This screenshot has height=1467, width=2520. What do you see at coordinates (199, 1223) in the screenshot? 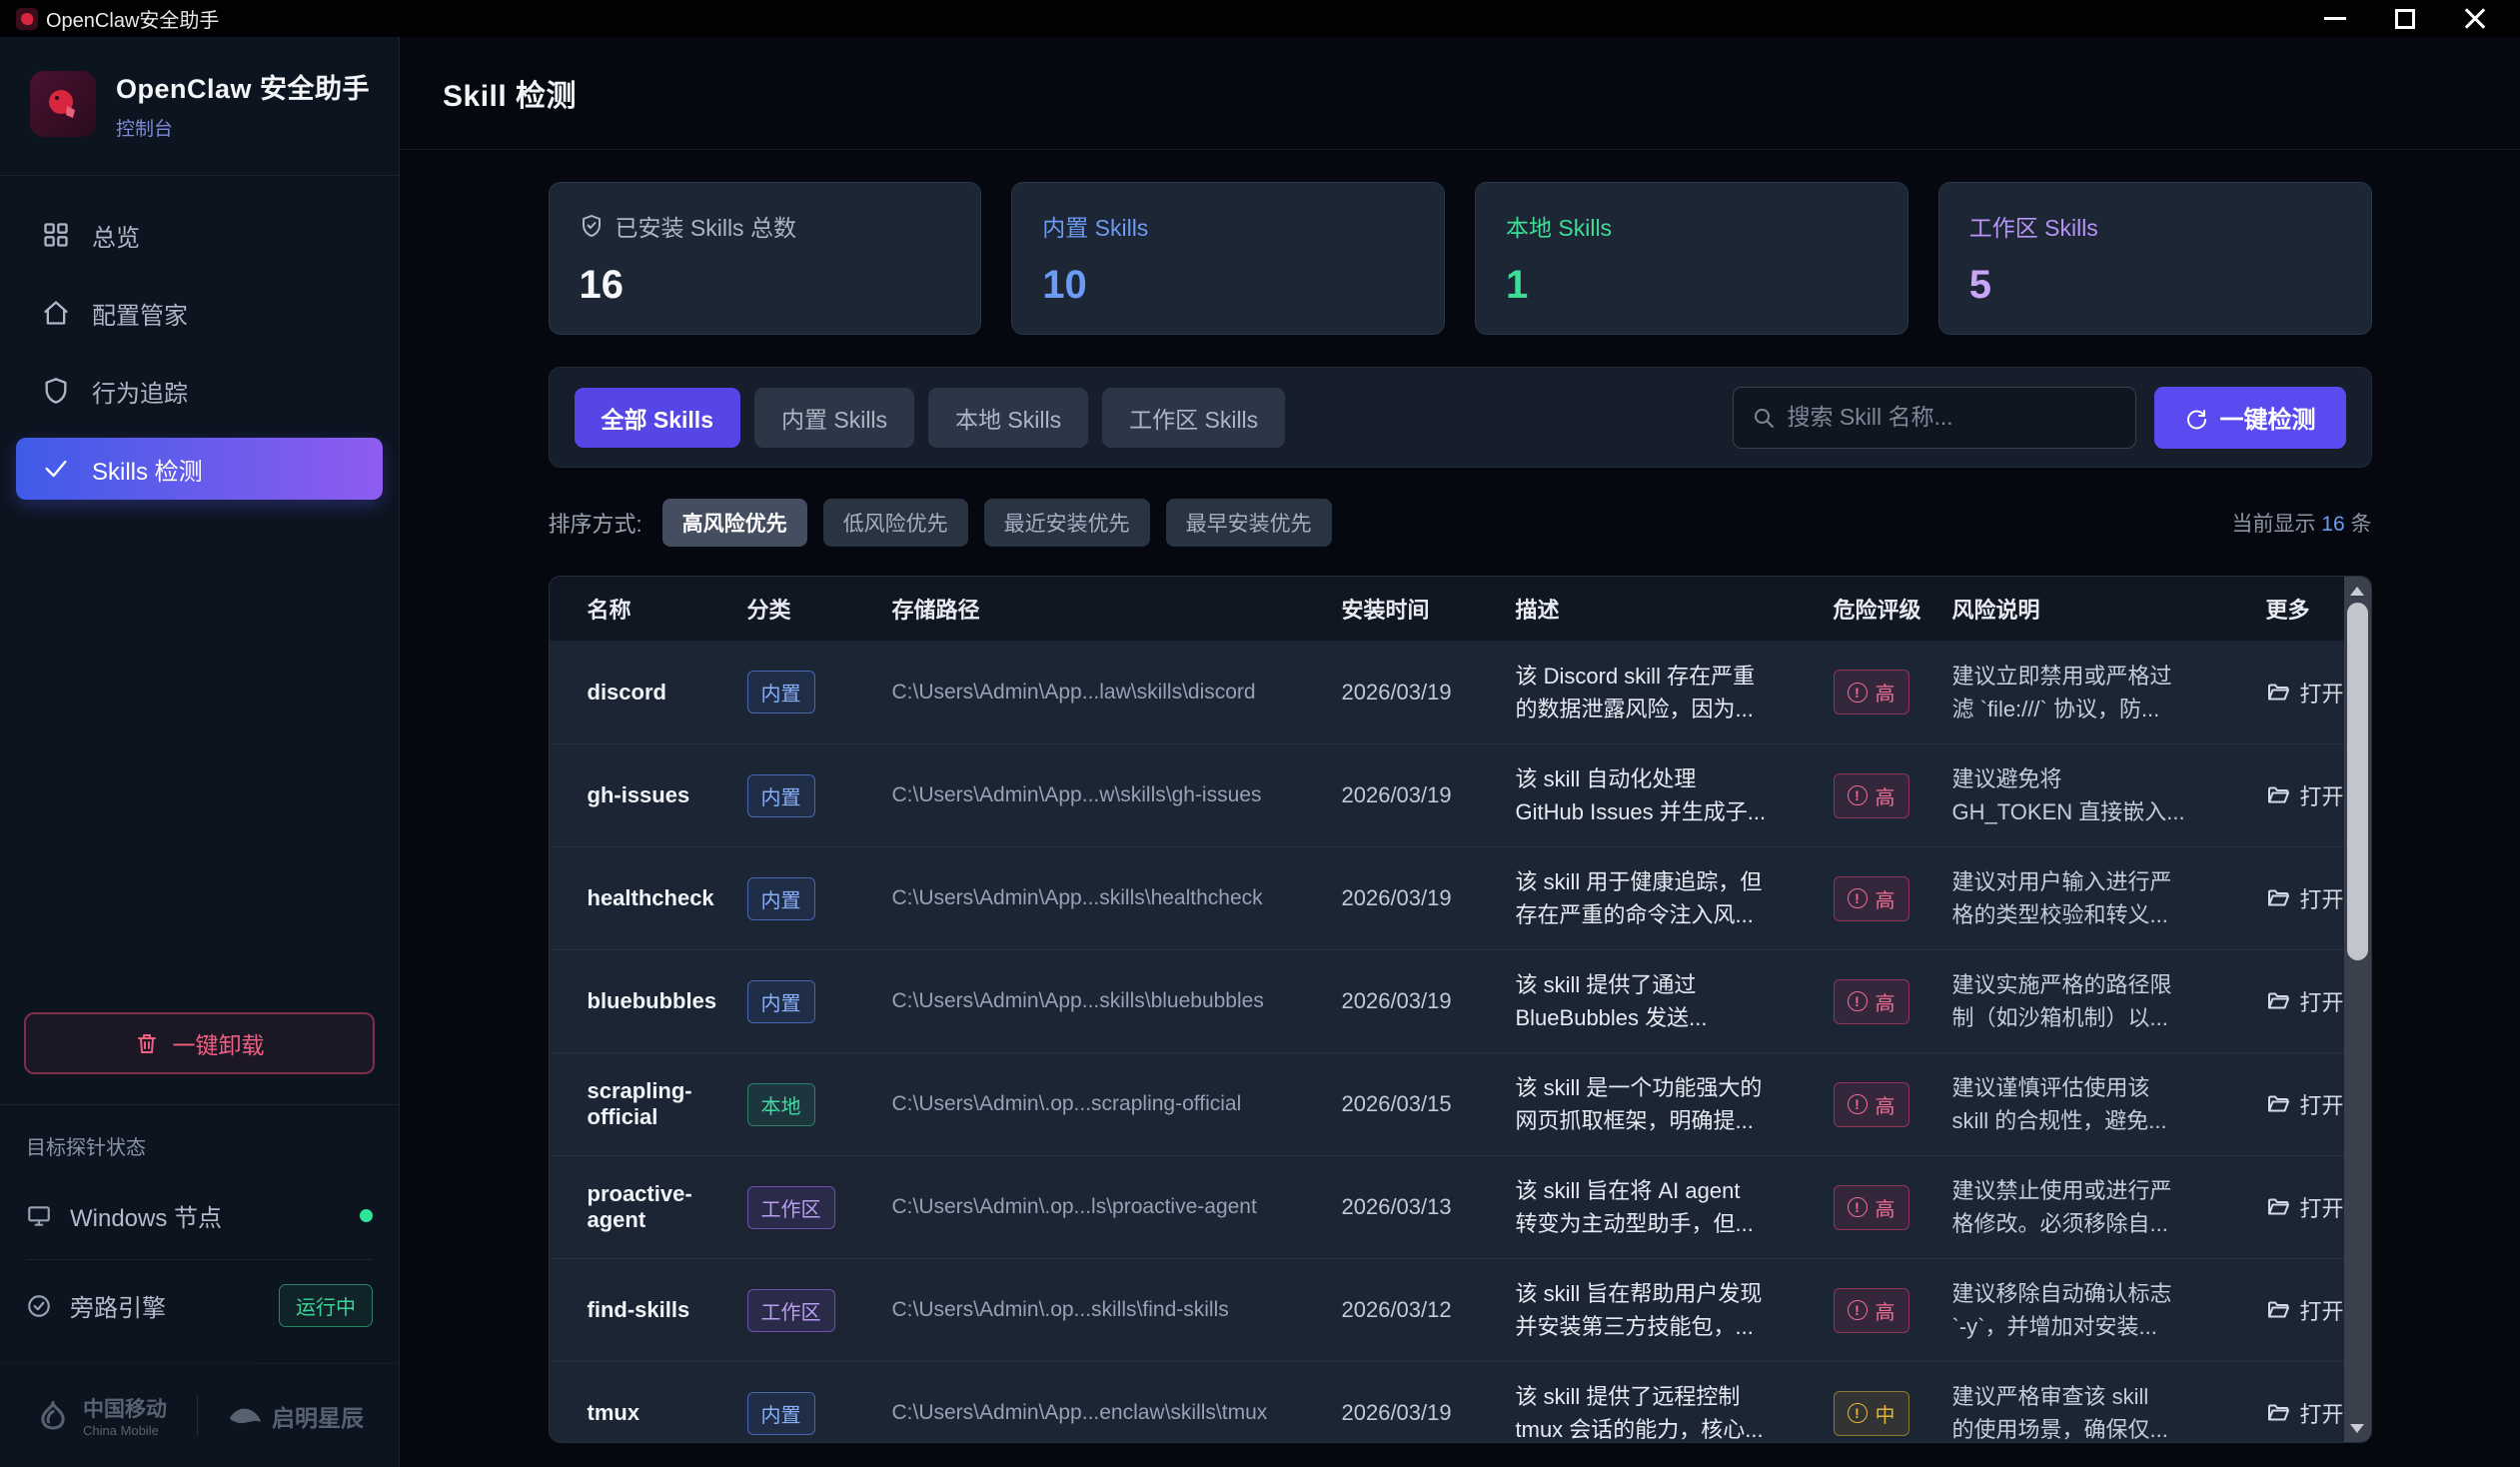
I see `probe-node-row: Windows 节点` at bounding box center [199, 1223].